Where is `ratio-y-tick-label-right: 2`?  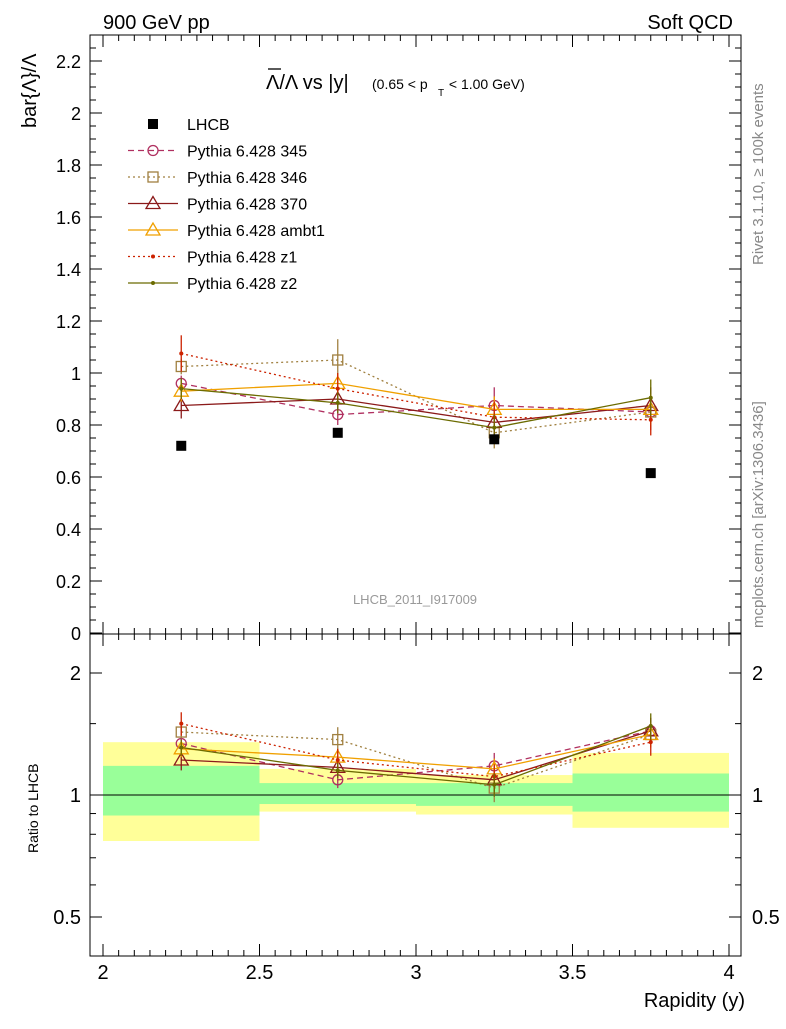 ratio-y-tick-label-right: 2 is located at coordinates (757, 674).